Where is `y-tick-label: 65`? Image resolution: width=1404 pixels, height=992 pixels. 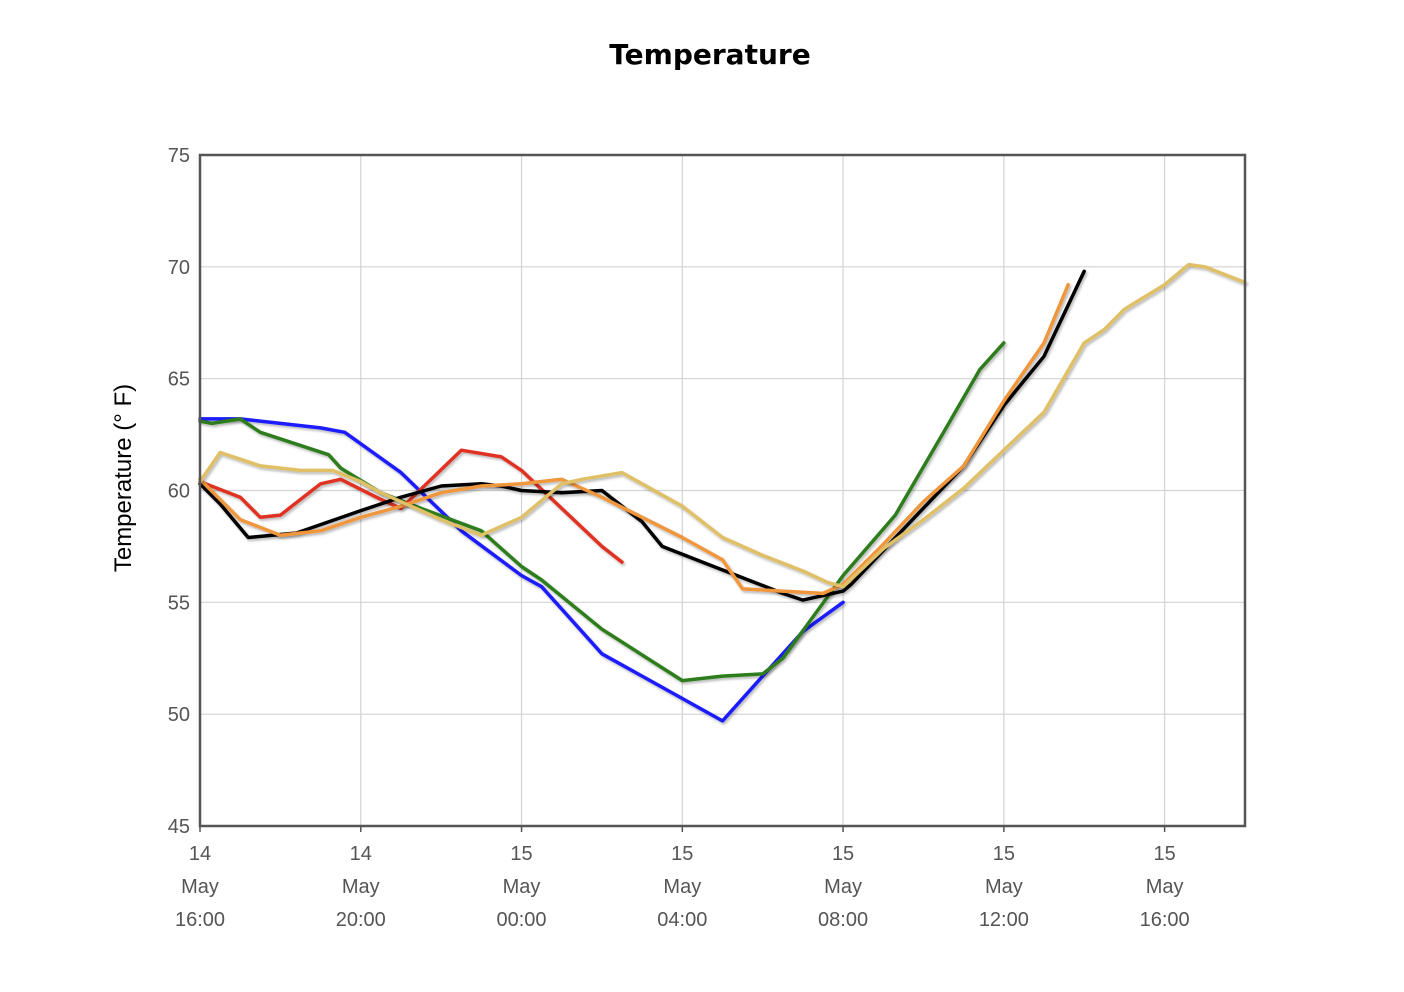 y-tick-label: 65 is located at coordinates (179, 380).